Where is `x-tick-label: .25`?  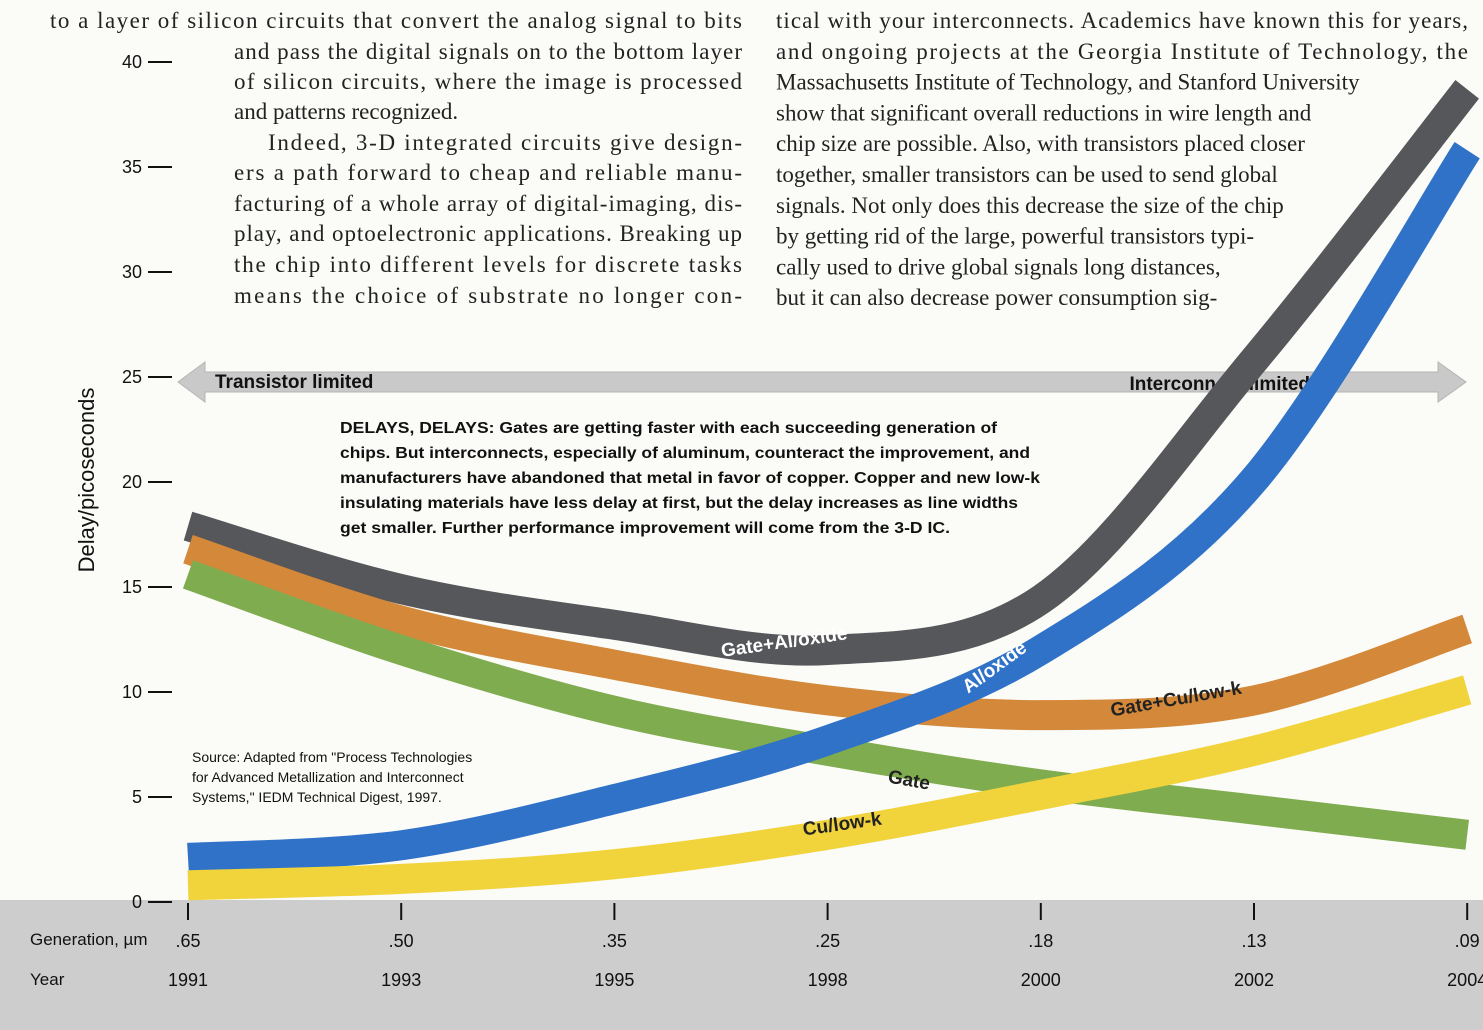 x-tick-label: .25 is located at coordinates (827, 941).